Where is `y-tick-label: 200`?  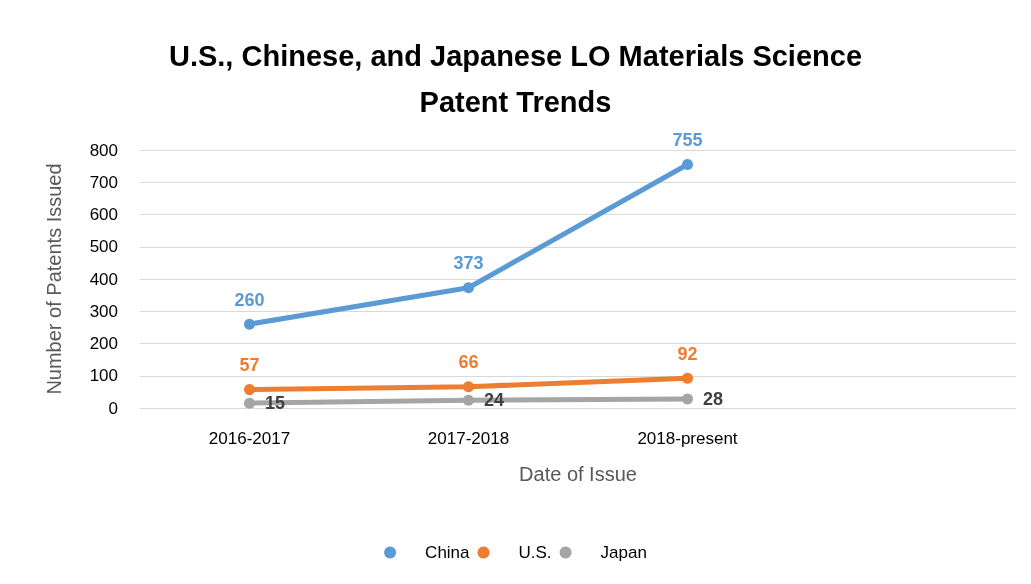
y-tick-label: 200 is located at coordinates (103, 343).